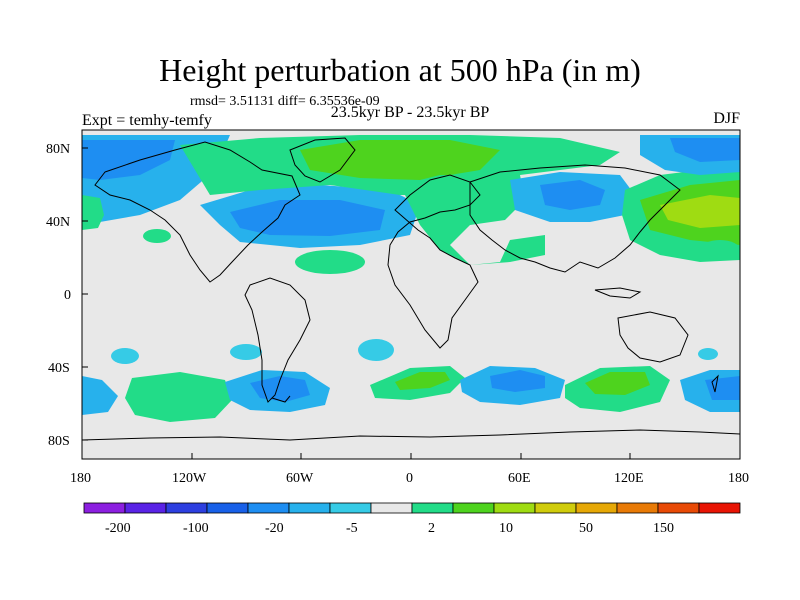  What do you see at coordinates (389, 528) in the screenshot?
I see `colorbar-labels: -200 -100 -20 -5 2 10 50 150` at bounding box center [389, 528].